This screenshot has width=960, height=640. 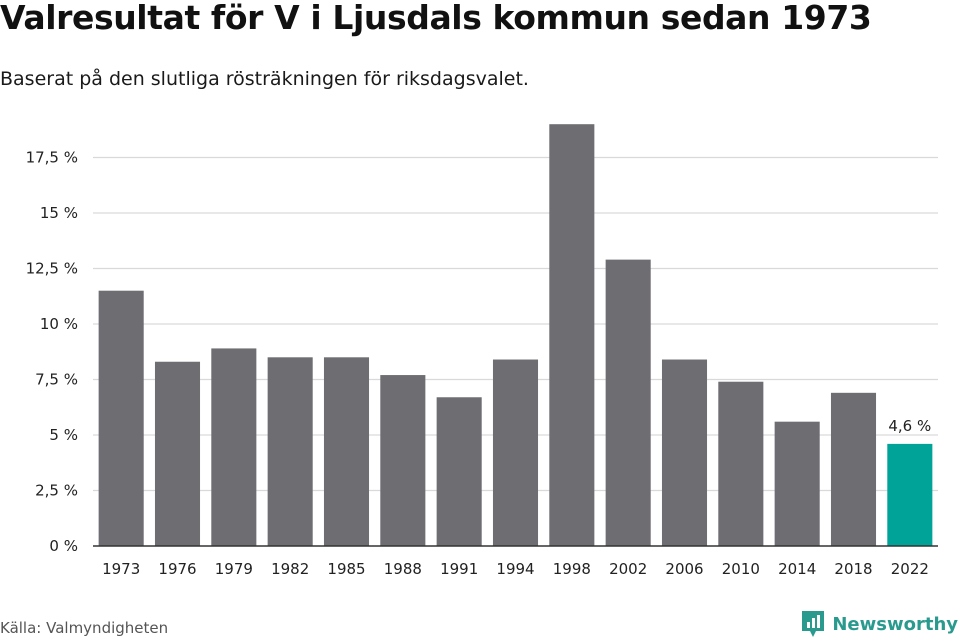 I want to click on y-tick-label: 15 %, so click(x=59, y=213).